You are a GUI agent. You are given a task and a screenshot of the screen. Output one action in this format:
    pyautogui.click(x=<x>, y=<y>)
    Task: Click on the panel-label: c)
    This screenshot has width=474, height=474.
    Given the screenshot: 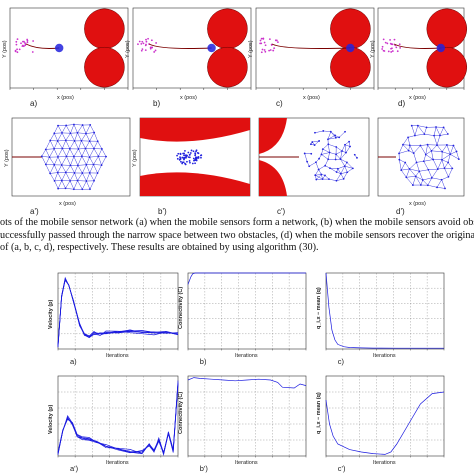 What is the action you would take?
    pyautogui.click(x=341, y=361)
    